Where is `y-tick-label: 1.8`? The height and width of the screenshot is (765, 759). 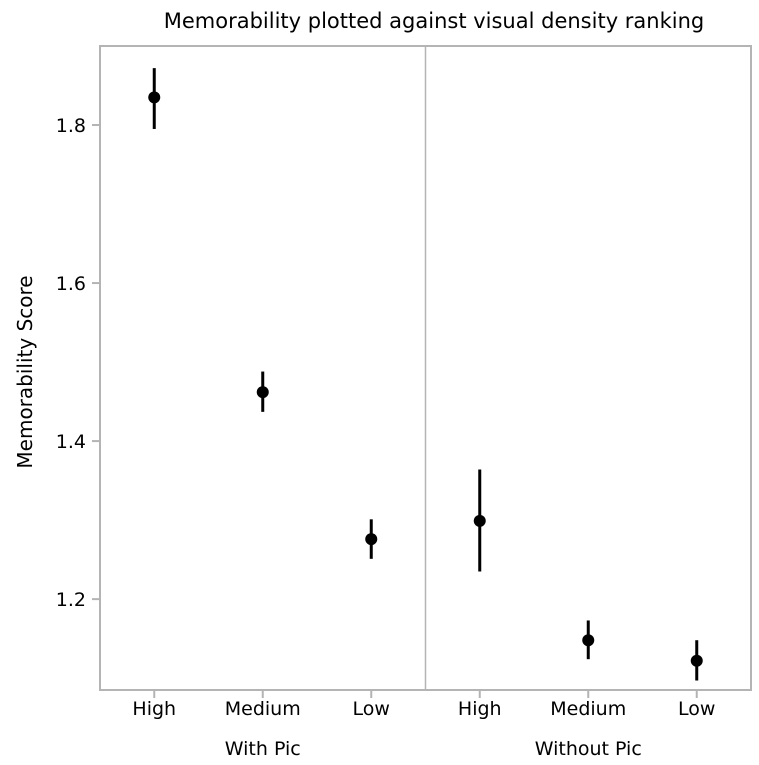
y-tick-label: 1.8 is located at coordinates (71, 126).